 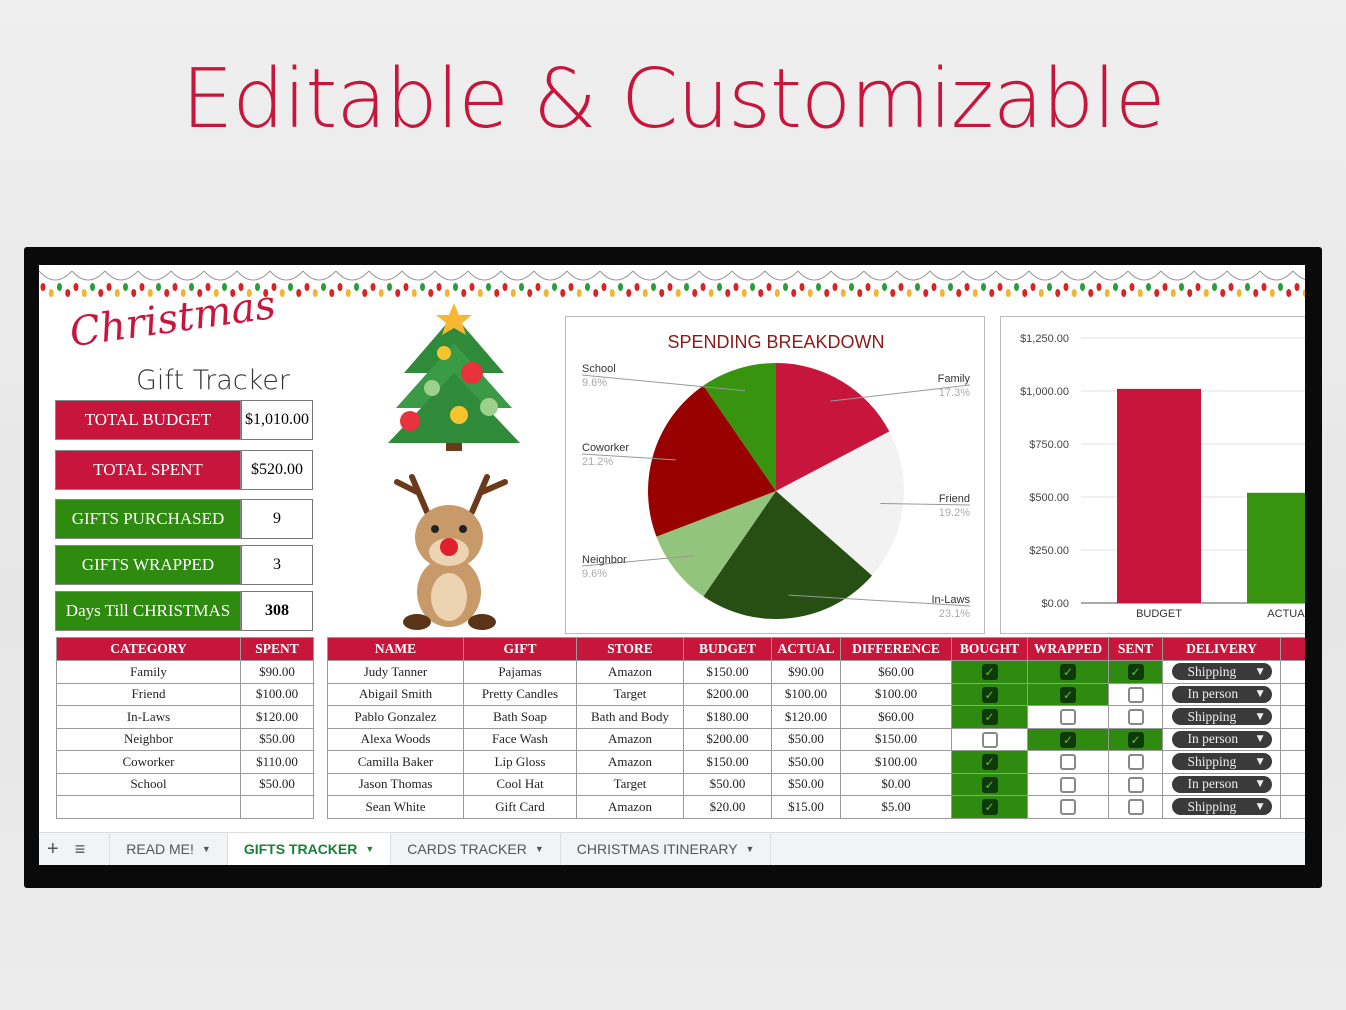 What do you see at coordinates (954, 393) in the screenshot?
I see `slice-percent: 17.3%` at bounding box center [954, 393].